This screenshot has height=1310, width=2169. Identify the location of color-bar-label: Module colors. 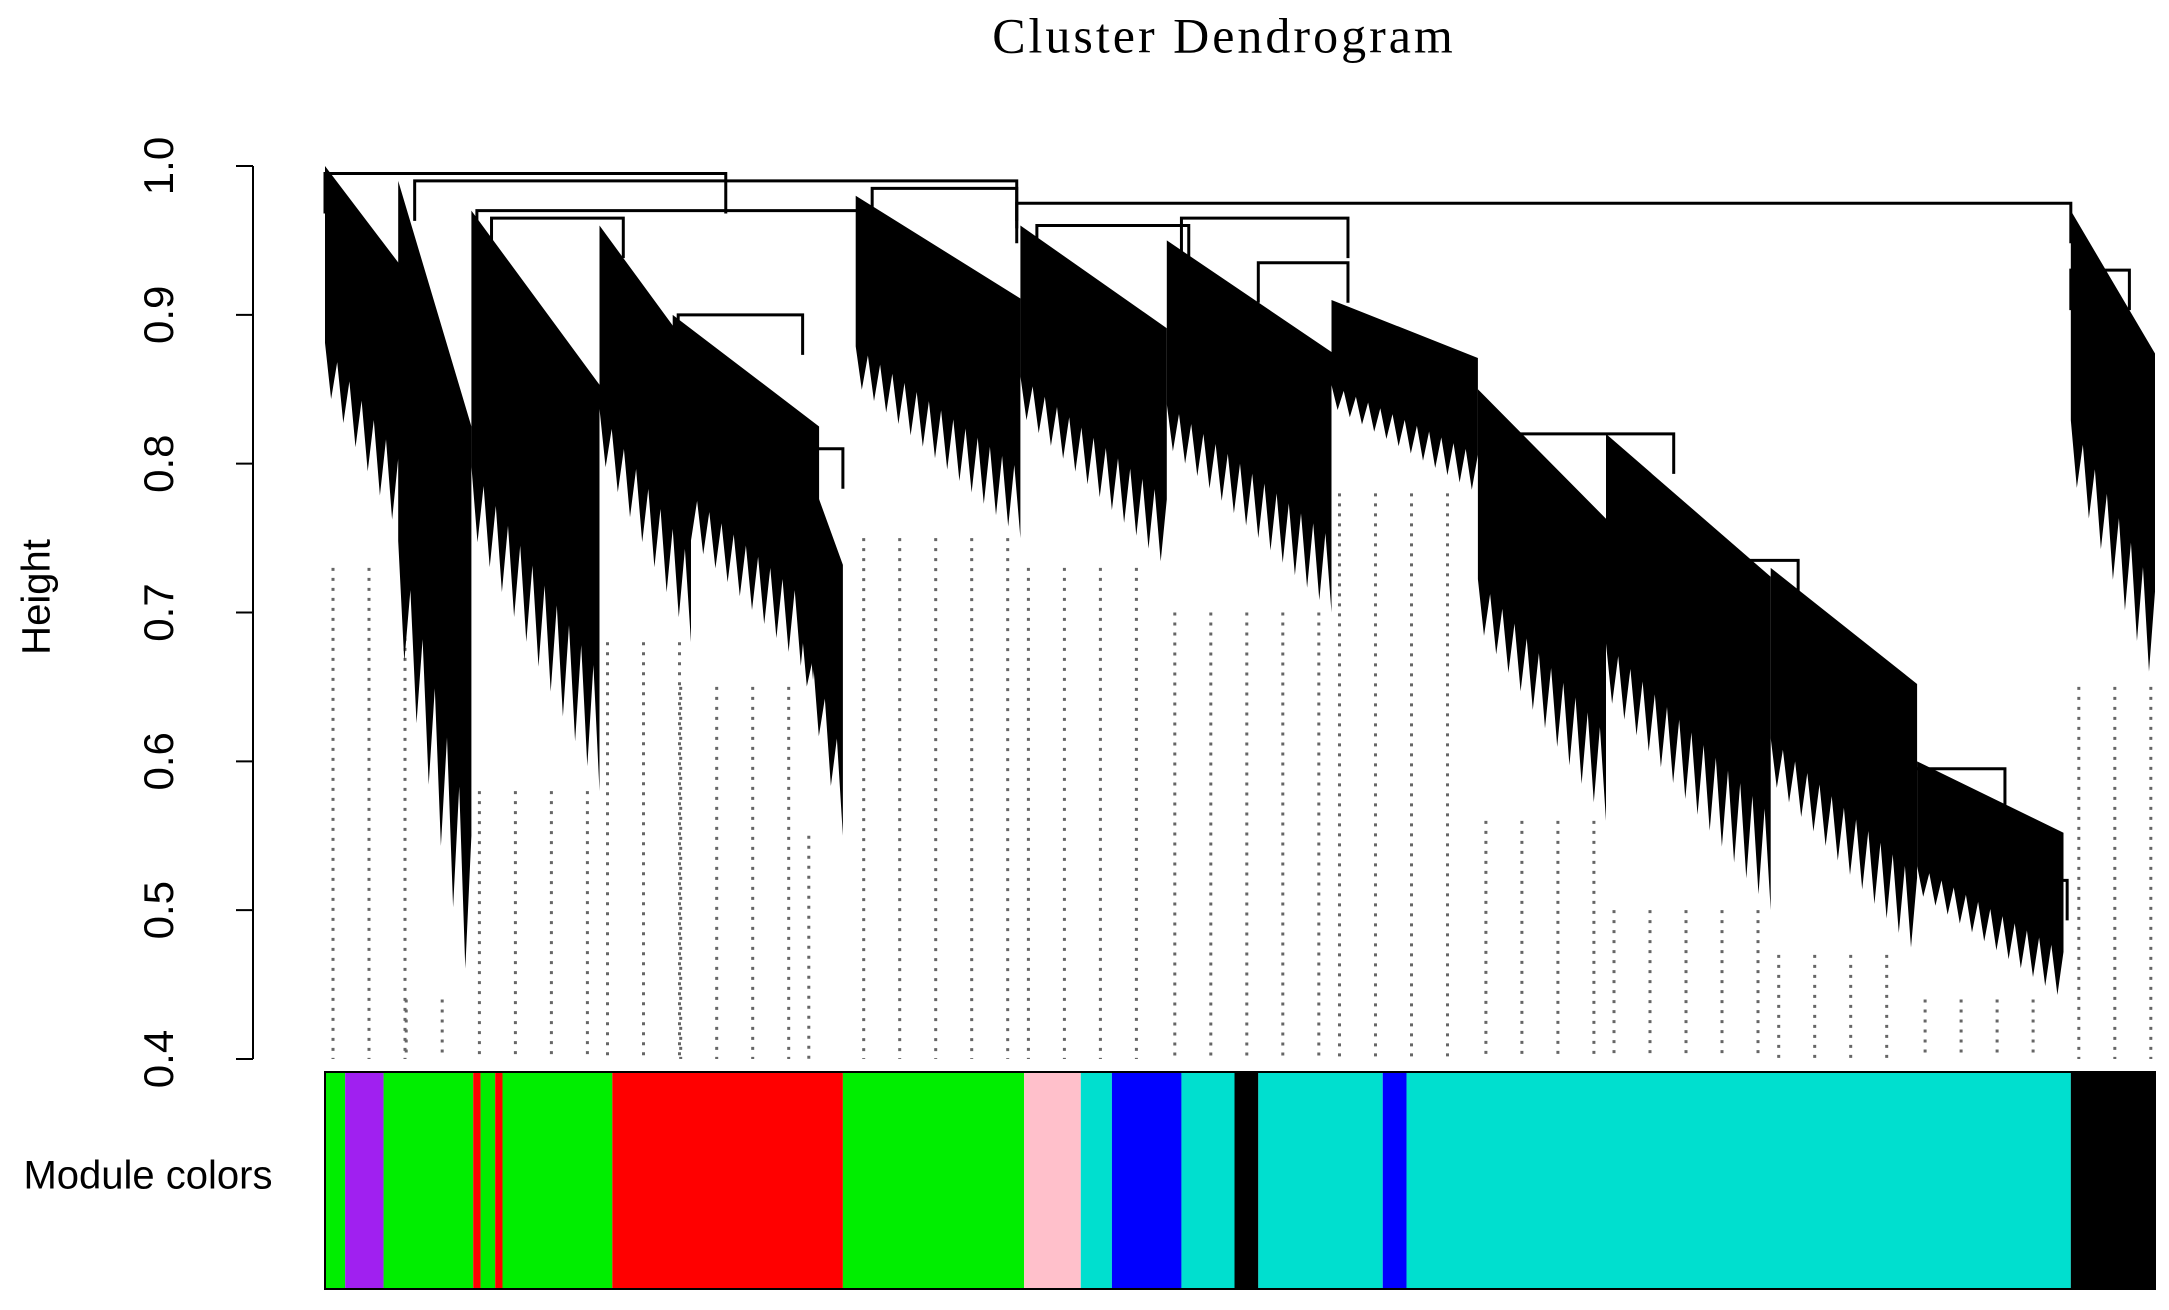
(147, 1176).